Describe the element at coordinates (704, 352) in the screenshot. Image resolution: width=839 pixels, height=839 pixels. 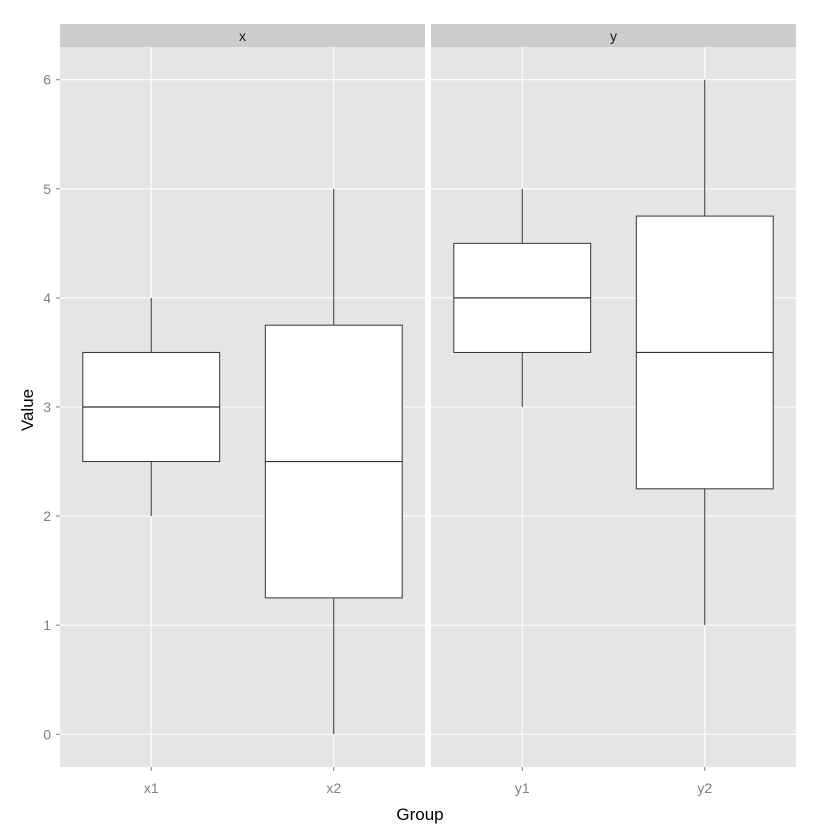
I see `box-y2` at that location.